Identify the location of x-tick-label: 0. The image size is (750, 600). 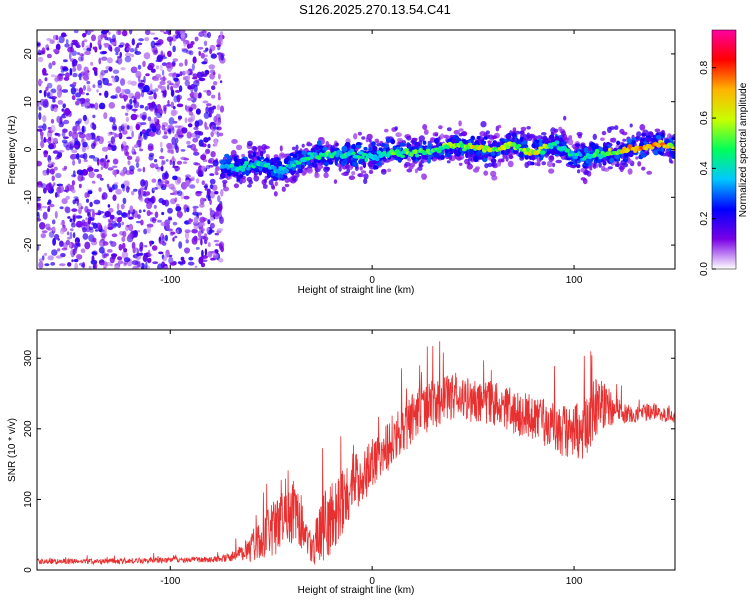
(372, 280).